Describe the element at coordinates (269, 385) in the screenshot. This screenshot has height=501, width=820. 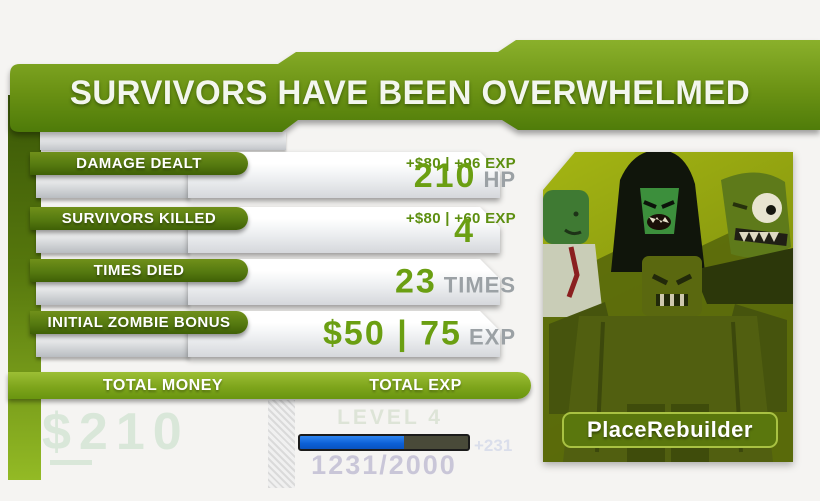
I see `totals-banner: TOTAL MONEY TOTAL EXP` at that location.